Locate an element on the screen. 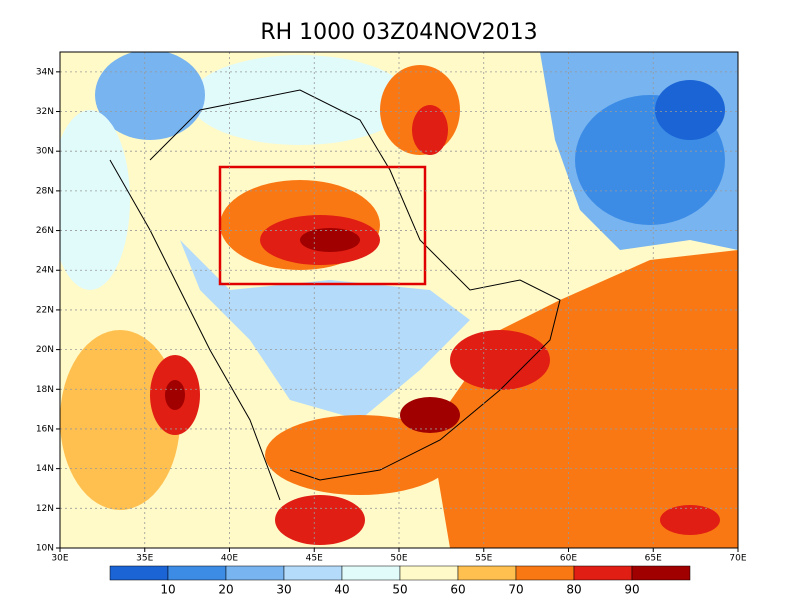  y-tick-label: 24N is located at coordinates (45, 271).